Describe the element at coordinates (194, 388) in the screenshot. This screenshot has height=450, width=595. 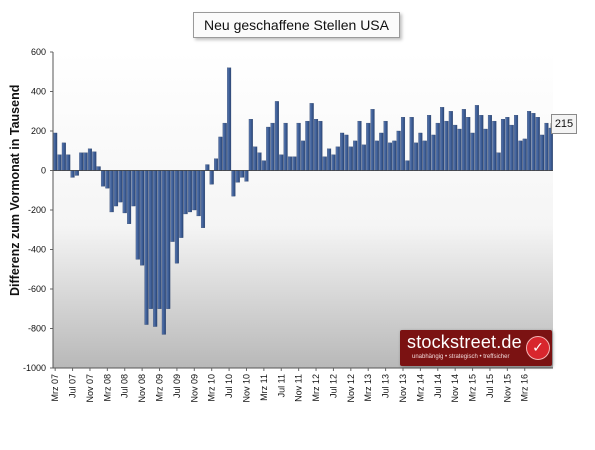
I see `x-tick-label: Nov 09` at that location.